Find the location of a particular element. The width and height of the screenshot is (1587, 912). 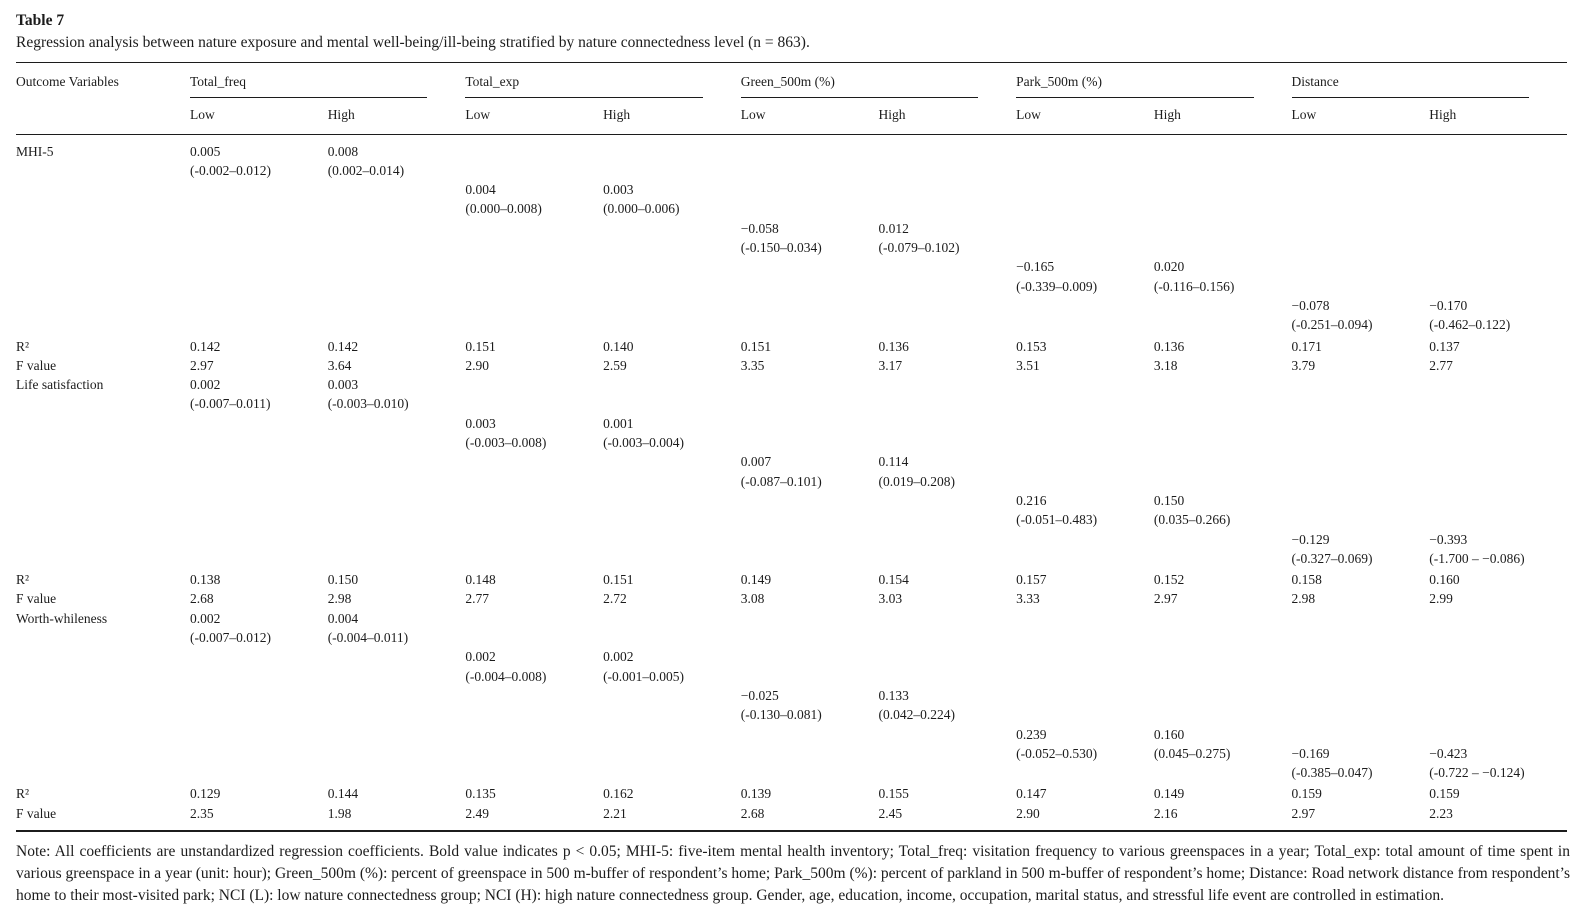

table-cell: (-0.003–0.008) is located at coordinates (506, 443).